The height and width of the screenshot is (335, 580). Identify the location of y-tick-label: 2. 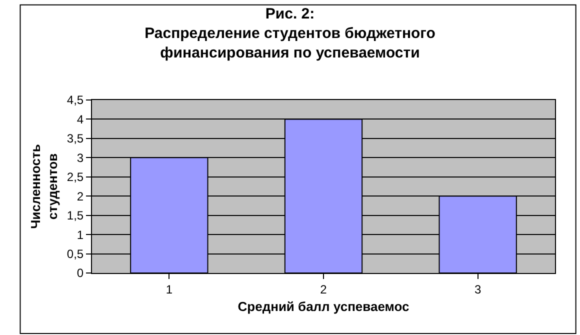
(80, 196).